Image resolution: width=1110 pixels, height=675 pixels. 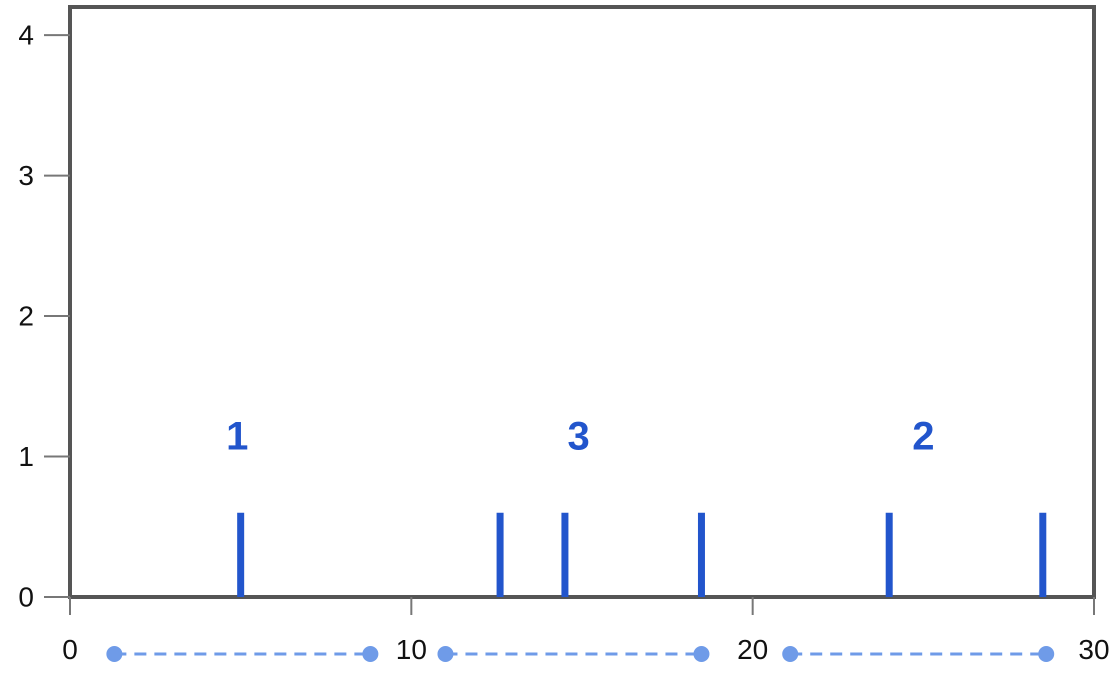 I want to click on x-tick-label: 30, so click(x=1093, y=649).